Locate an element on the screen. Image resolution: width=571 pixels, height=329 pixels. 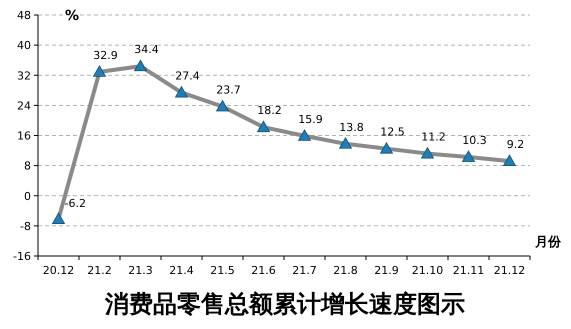
x-tick-label: 21.4 is located at coordinates (181, 270).